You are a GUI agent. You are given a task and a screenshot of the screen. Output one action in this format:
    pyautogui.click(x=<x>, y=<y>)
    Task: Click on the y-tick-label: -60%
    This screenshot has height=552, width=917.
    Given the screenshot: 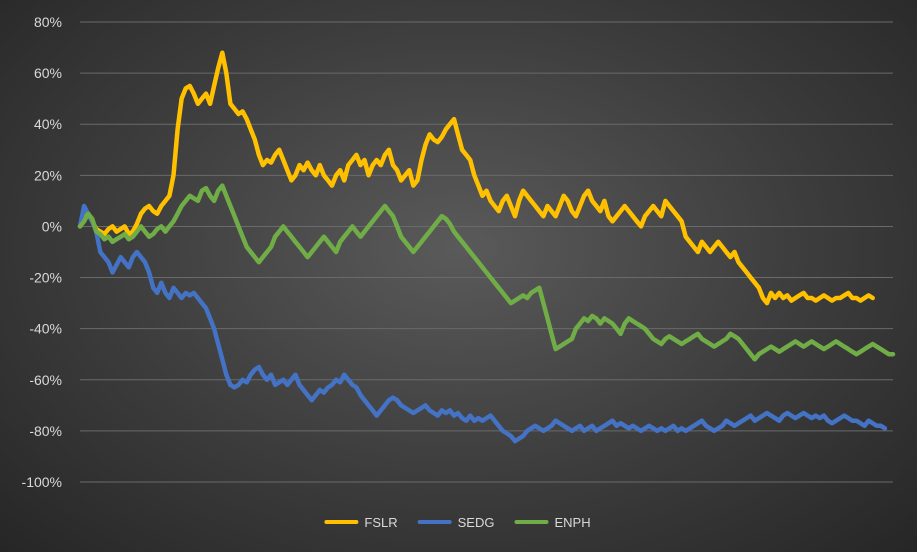 What is the action you would take?
    pyautogui.click(x=45, y=380)
    